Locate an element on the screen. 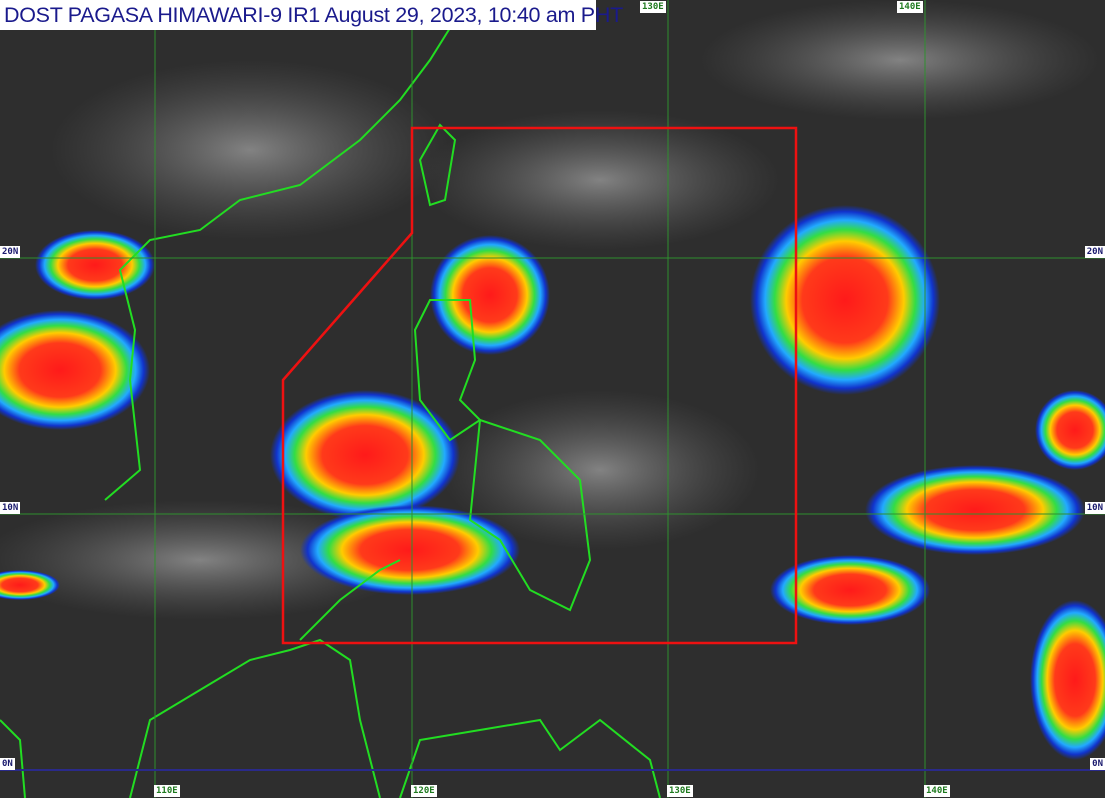  lon-label-bottom-110e: 110E is located at coordinates (167, 791).